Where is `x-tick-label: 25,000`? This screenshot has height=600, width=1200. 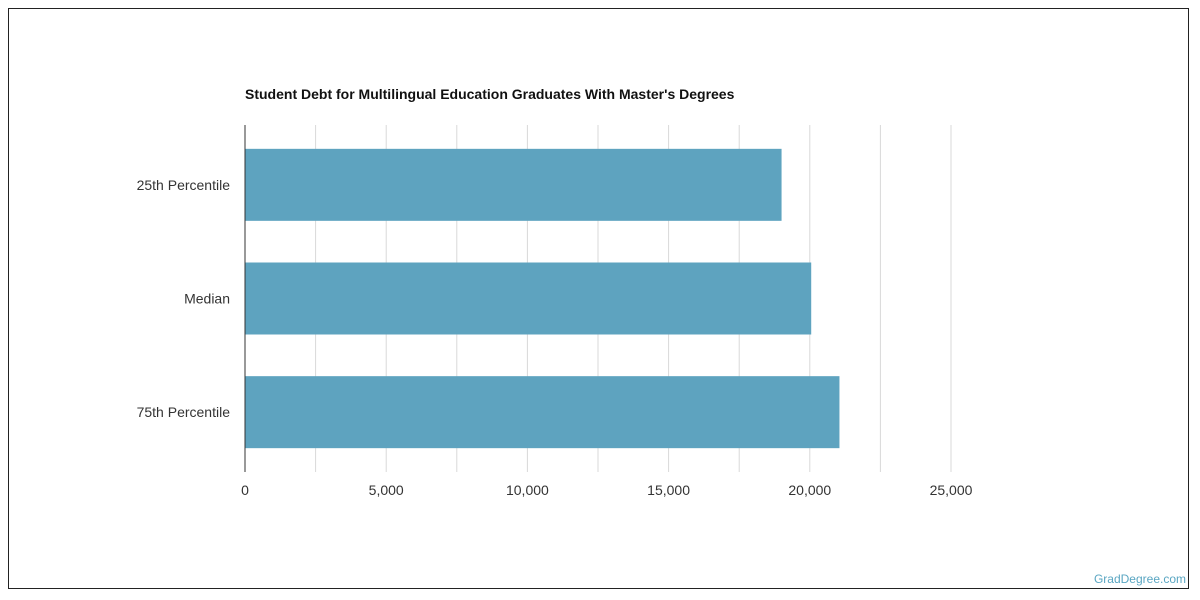 x-tick-label: 25,000 is located at coordinates (951, 490).